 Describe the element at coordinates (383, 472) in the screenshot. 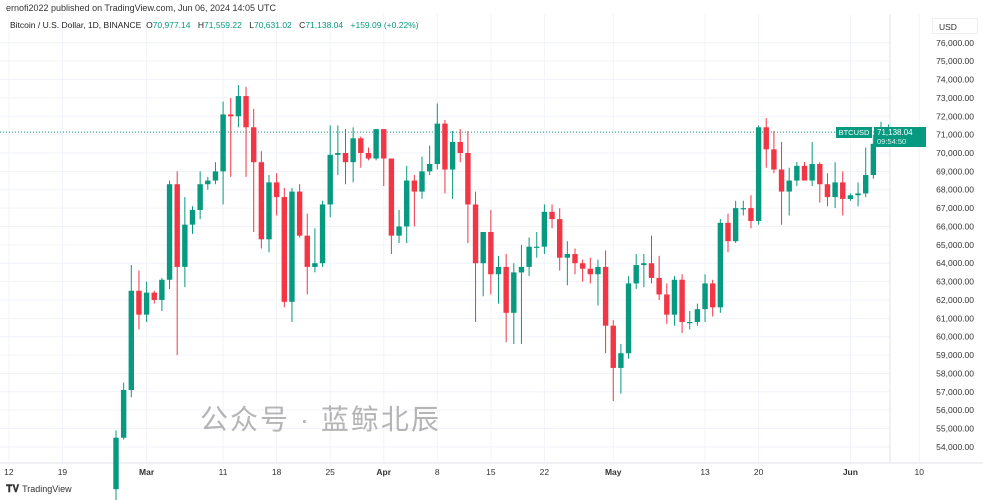

I see `x-tick-label: Apr` at that location.